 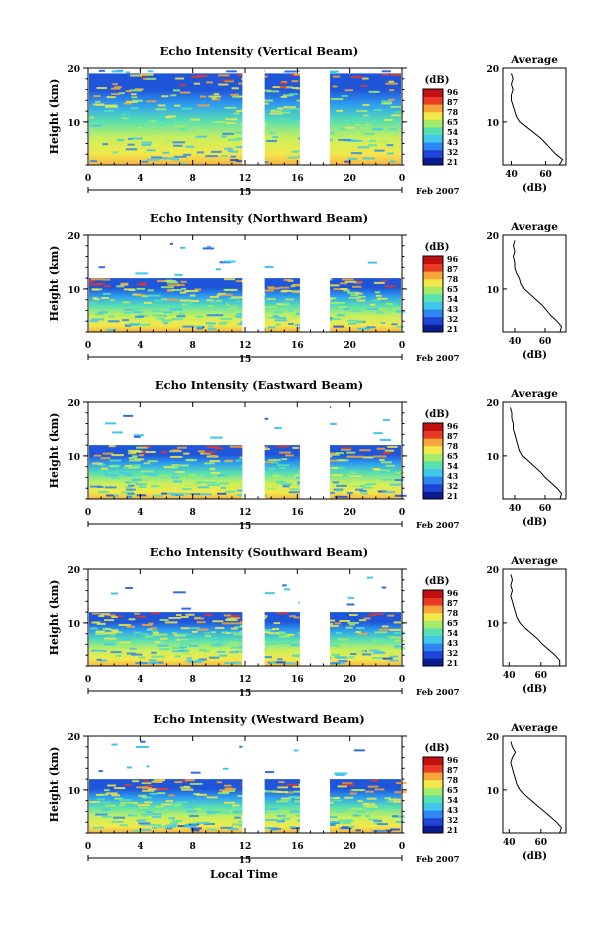 I want to click on colorbar-tick-label: 43, so click(x=453, y=476).